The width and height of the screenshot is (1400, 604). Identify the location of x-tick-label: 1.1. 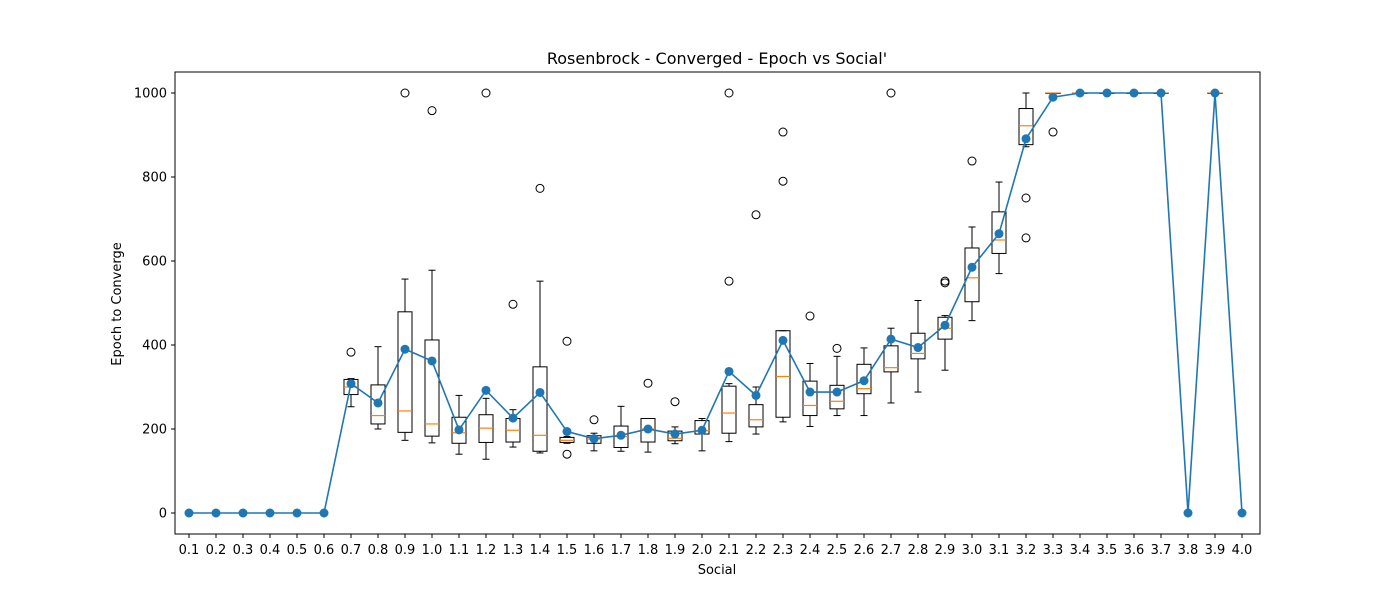
(459, 550).